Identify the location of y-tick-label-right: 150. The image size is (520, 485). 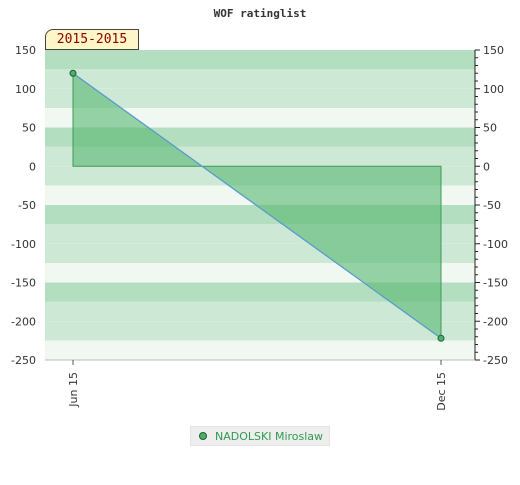
(493, 50).